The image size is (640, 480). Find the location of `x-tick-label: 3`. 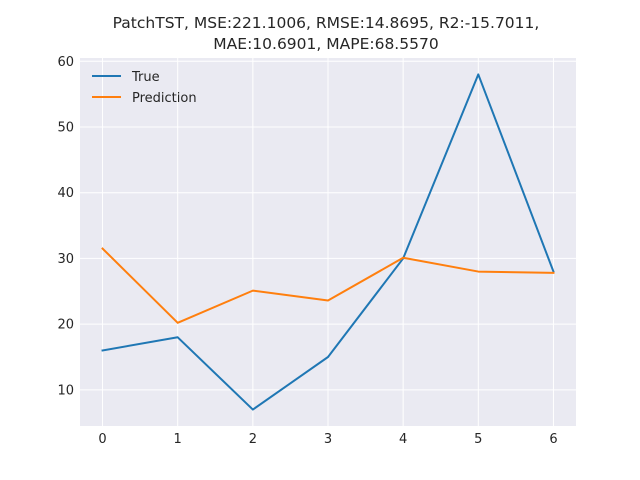

x-tick-label: 3 is located at coordinates (328, 439).